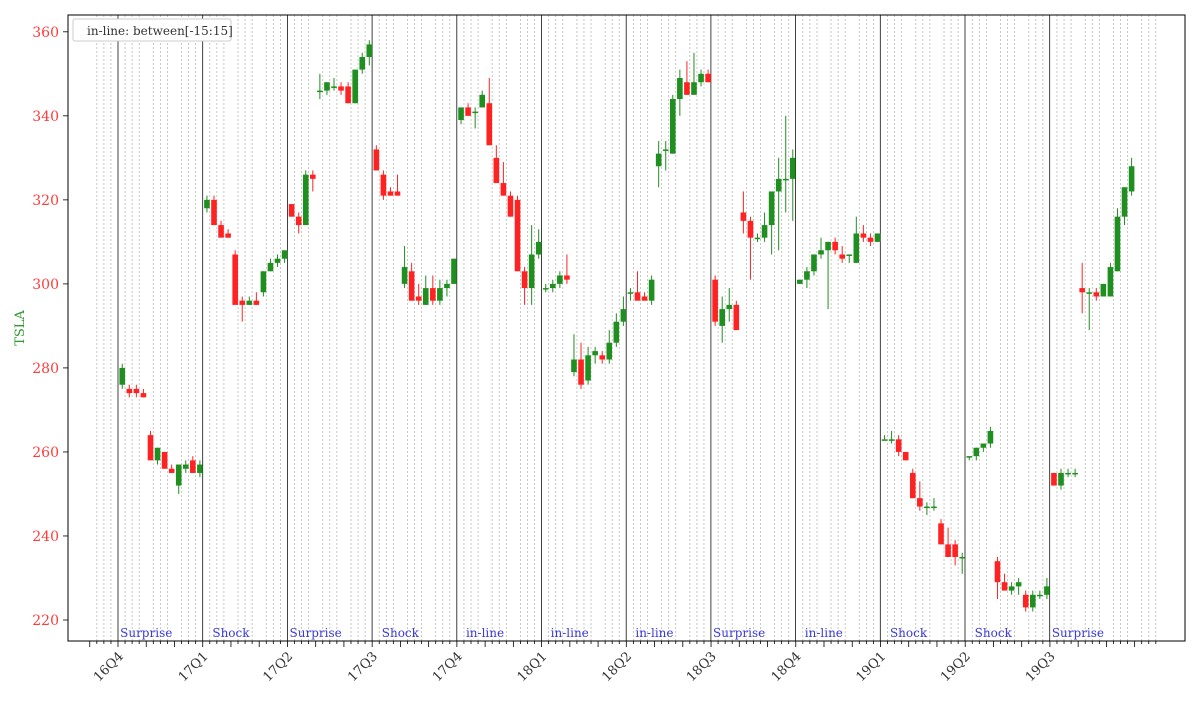 The height and width of the screenshot is (704, 1200). Describe the element at coordinates (45, 369) in the screenshot. I see `y-tick-label: 280` at that location.